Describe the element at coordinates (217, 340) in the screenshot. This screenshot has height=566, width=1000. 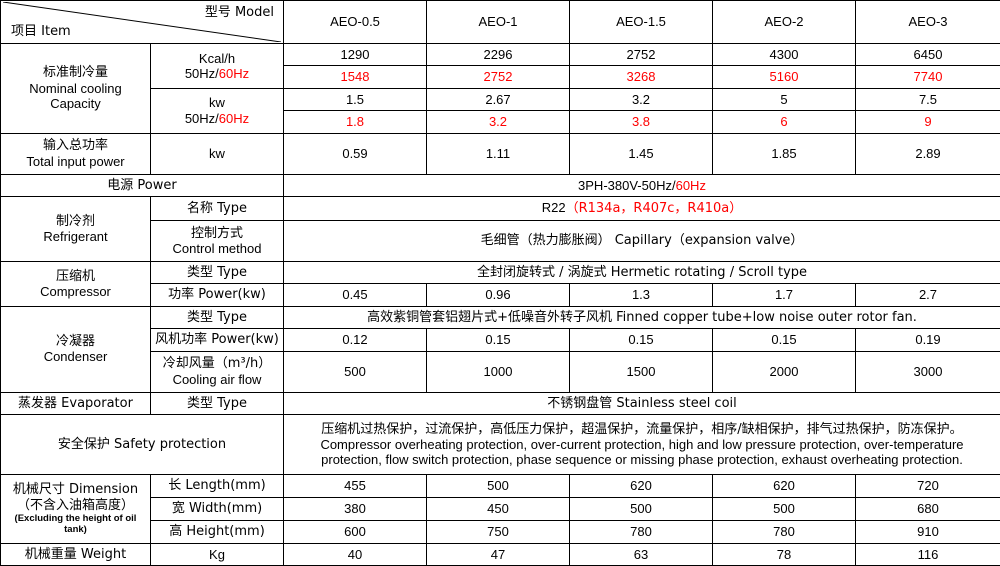
I see `sub-label-fan-power: 风机功率 Power(kw)` at that location.